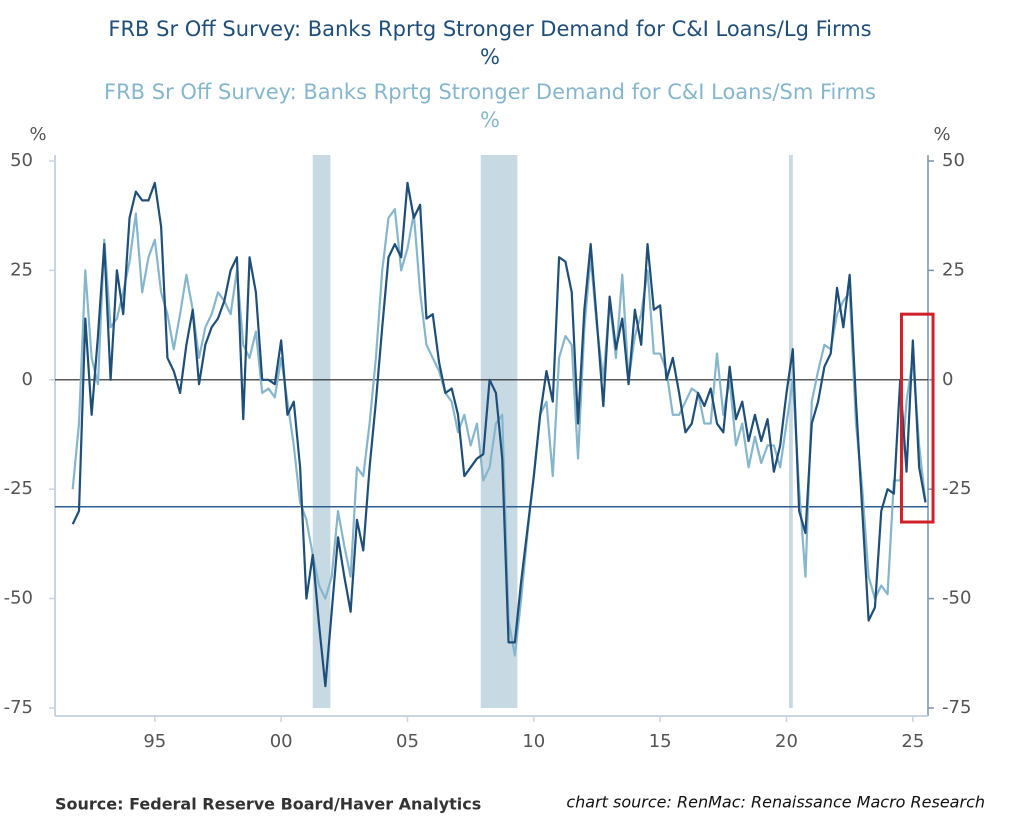  What do you see at coordinates (27, 379) in the screenshot?
I see `y-tick-label: 0` at bounding box center [27, 379].